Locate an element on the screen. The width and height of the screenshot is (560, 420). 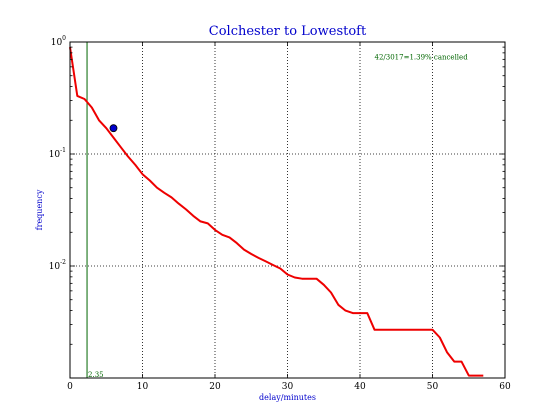
threshold-label: 2.35 is located at coordinates (96, 375).